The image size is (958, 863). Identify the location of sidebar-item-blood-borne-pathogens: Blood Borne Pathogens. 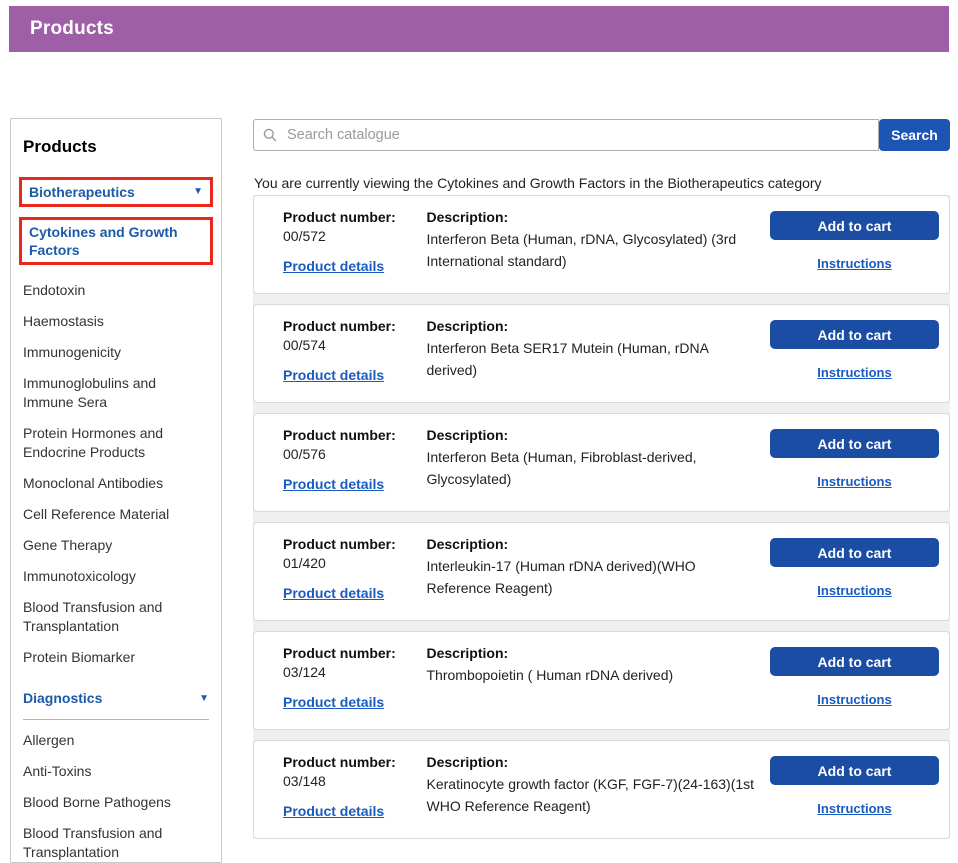
(116, 802).